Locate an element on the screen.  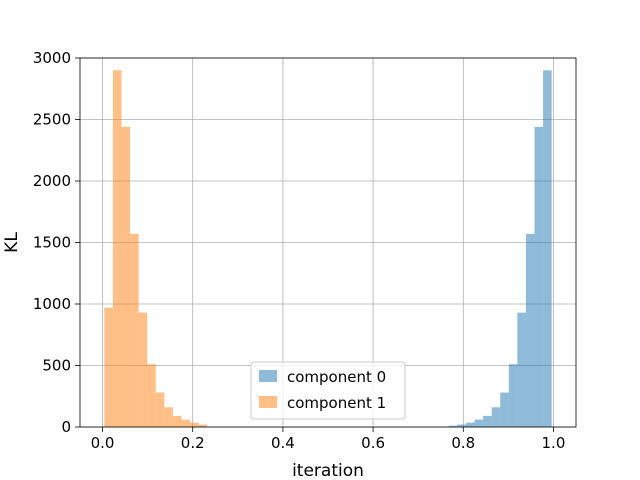
legend: component 0 component 1 is located at coordinates (328, 390).